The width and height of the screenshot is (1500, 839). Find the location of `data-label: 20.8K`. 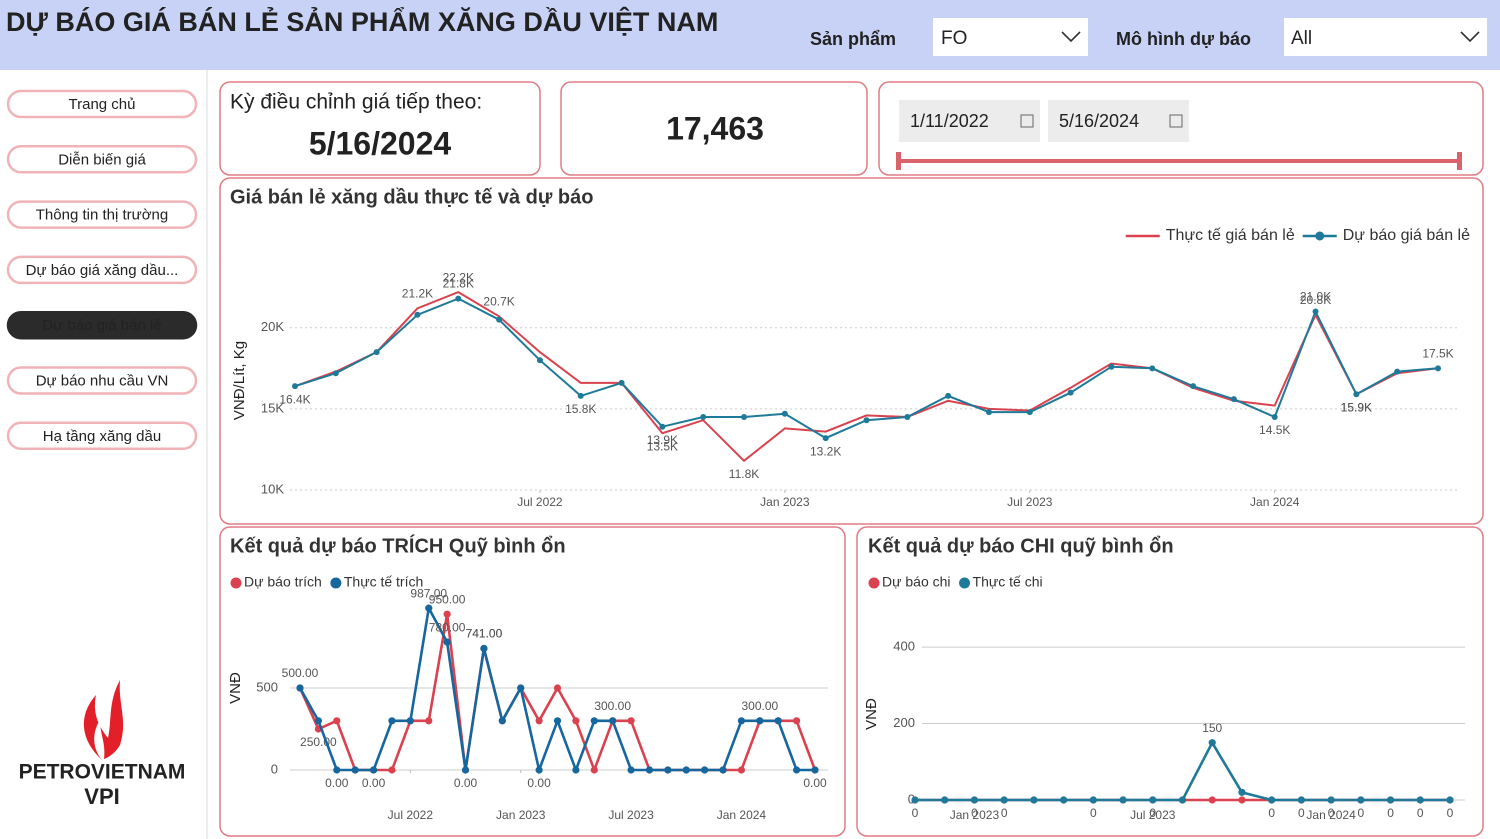

data-label: 20.8K is located at coordinates (1315, 300).